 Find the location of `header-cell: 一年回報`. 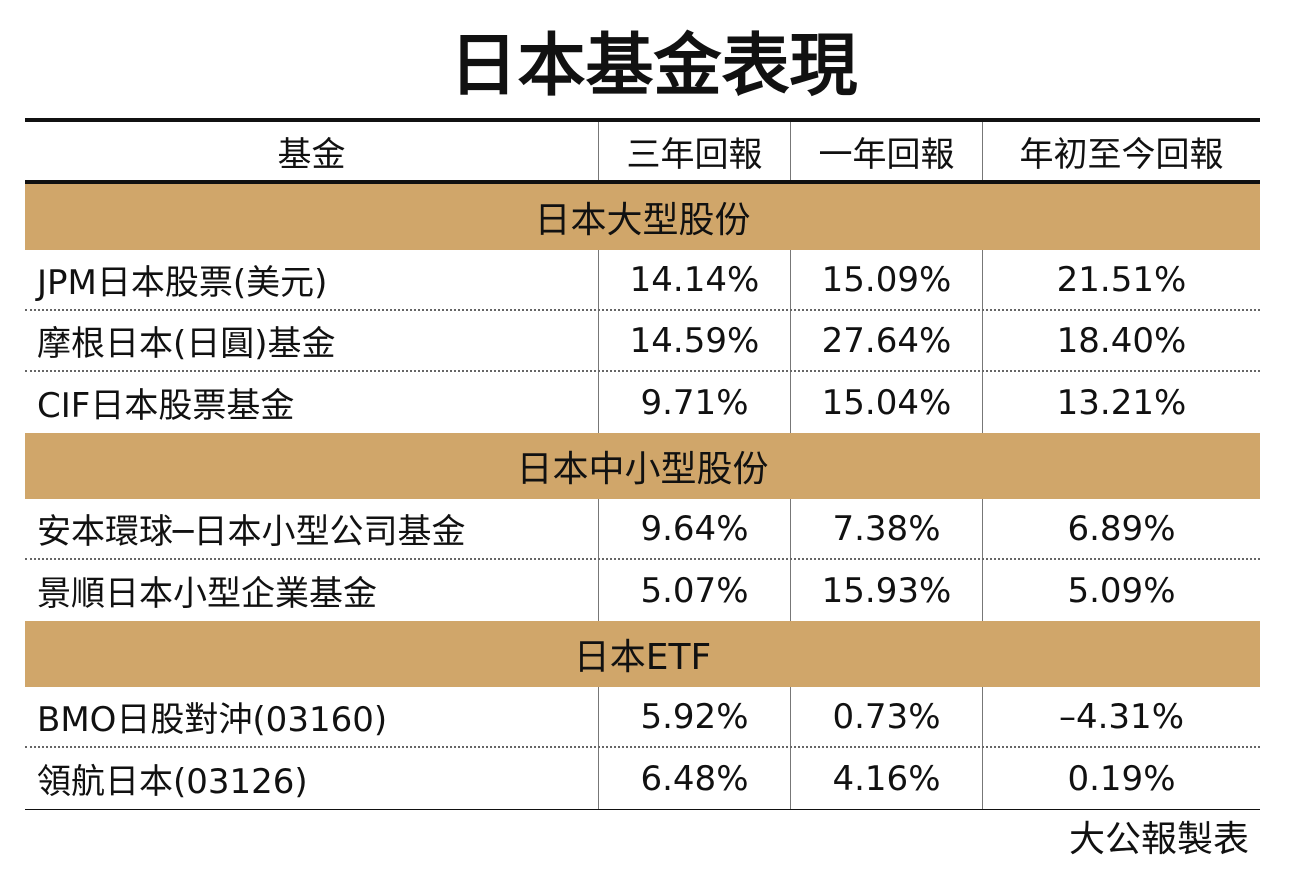

header-cell: 一年回報 is located at coordinates (886, 151).